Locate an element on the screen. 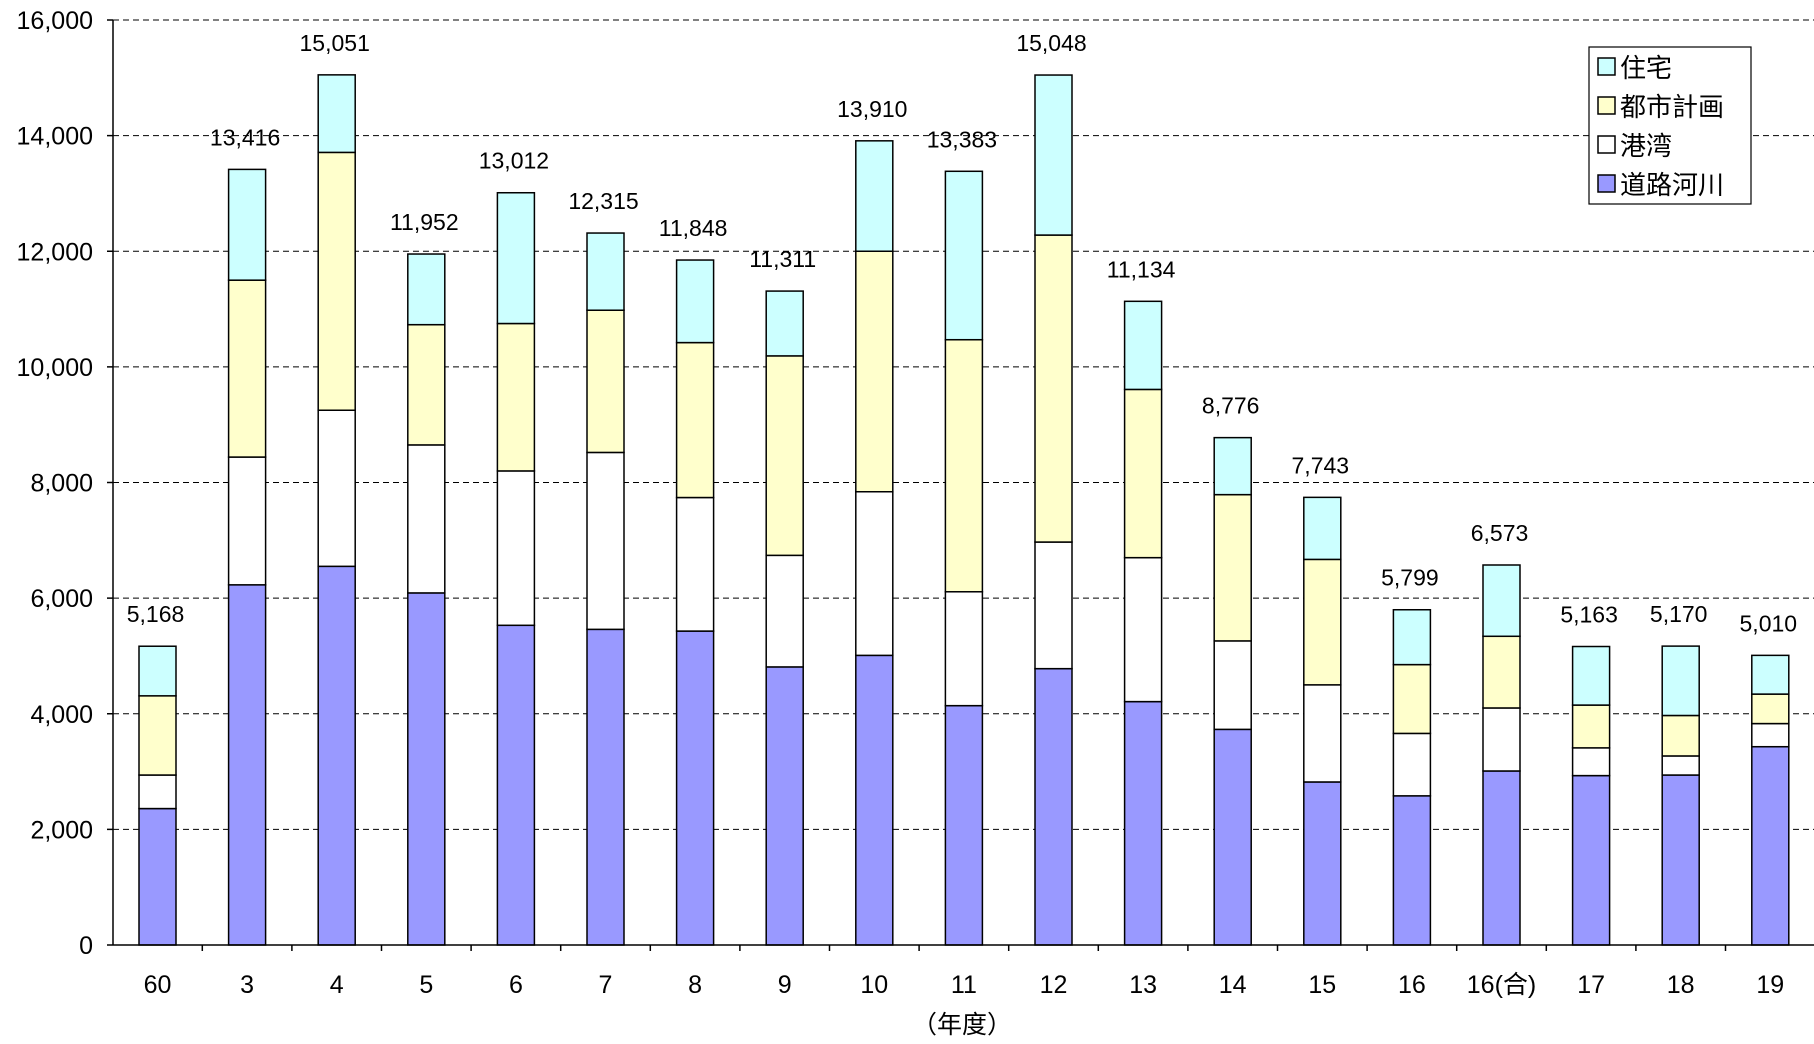 The height and width of the screenshot is (1044, 1814). x-tick-label: 13 is located at coordinates (1143, 985).